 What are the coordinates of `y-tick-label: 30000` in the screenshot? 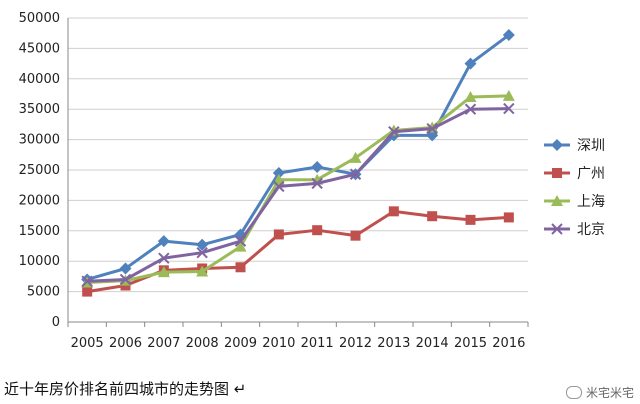 It's located at (39, 140).